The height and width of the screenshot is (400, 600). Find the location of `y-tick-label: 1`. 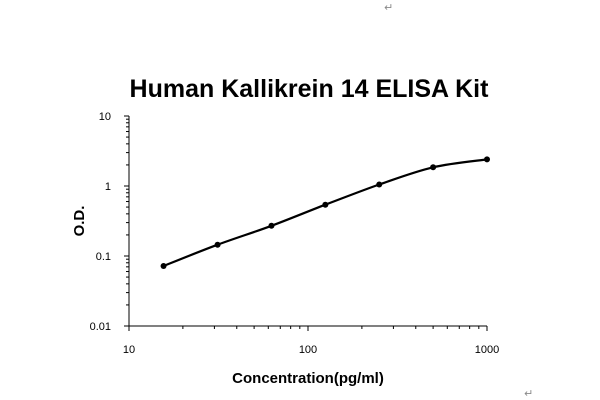

y-tick-label: 1 is located at coordinates (108, 187).